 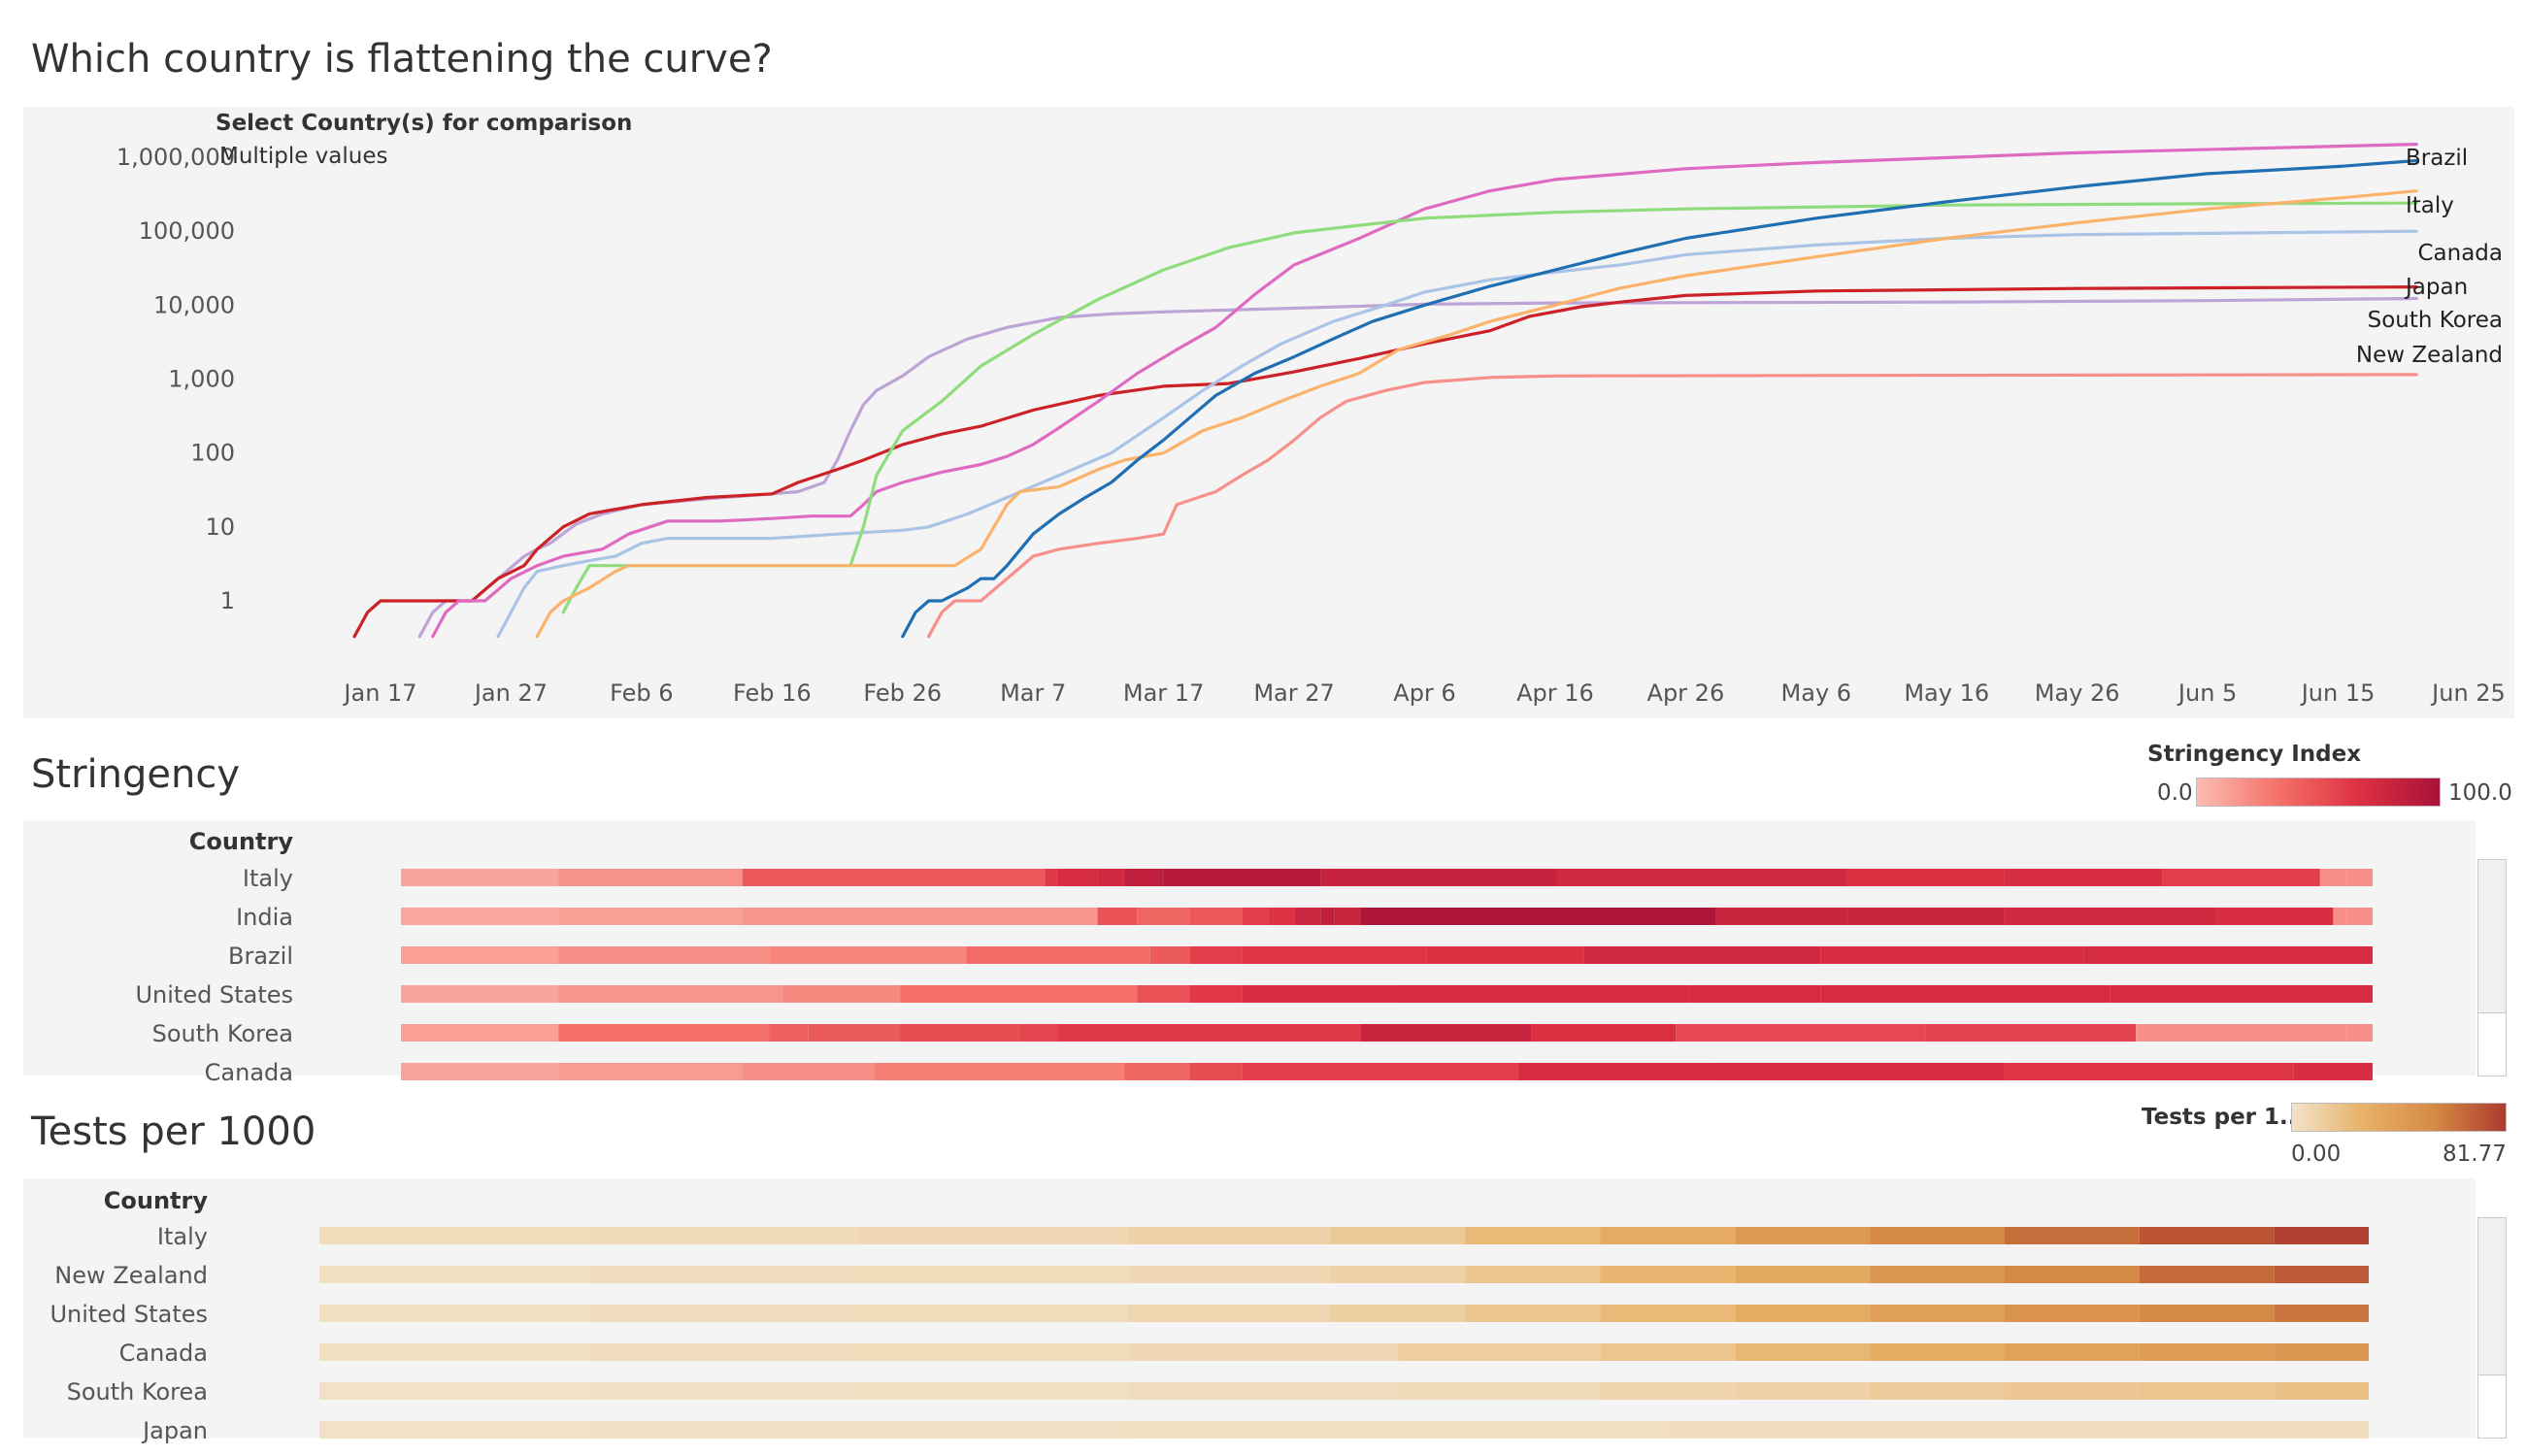 I want to click on x-tick-label-apr-16: Apr 16, so click(x=1555, y=693).